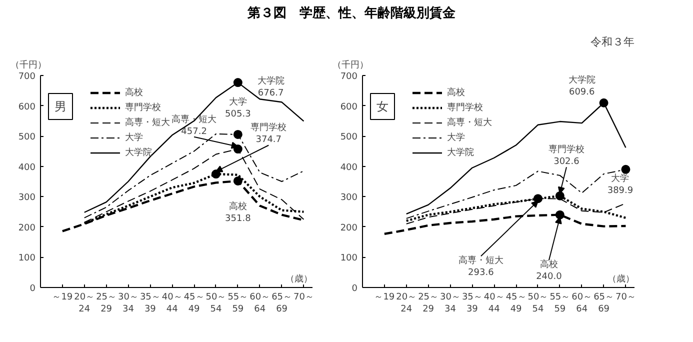 The image size is (693, 342). I want to click on text: 女, so click(382, 107).